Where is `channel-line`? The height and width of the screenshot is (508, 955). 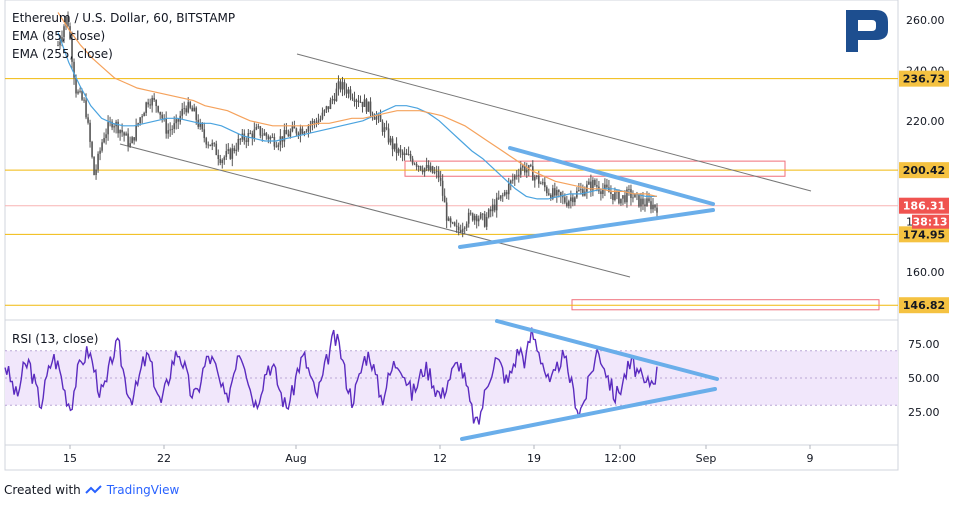 channel-line is located at coordinates (554, 122).